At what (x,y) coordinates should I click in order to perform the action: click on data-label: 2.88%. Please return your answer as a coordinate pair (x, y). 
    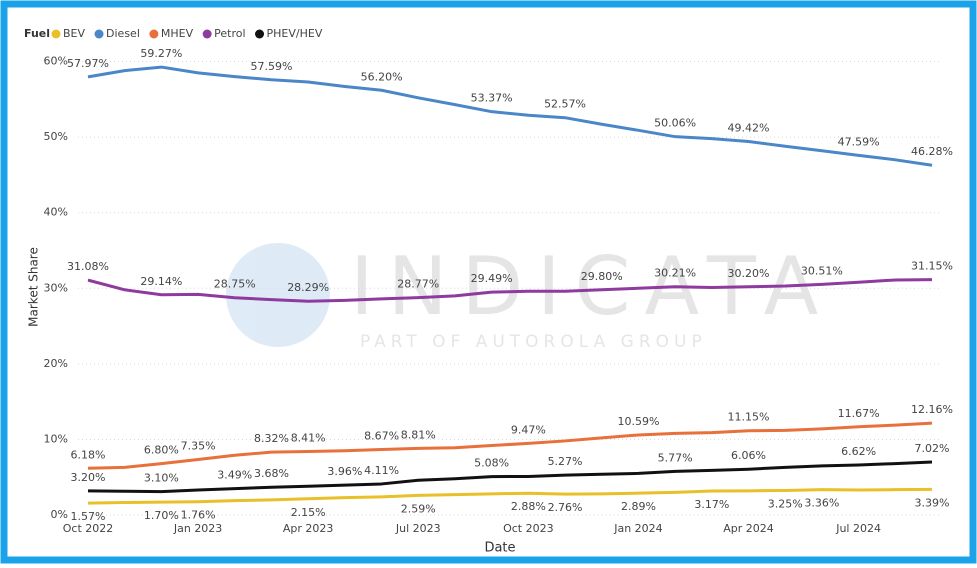
    Looking at the image, I should click on (528, 506).